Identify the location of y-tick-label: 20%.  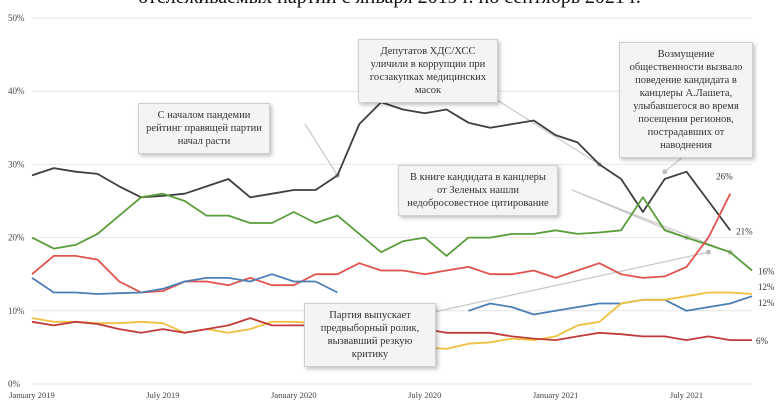
(16, 238).